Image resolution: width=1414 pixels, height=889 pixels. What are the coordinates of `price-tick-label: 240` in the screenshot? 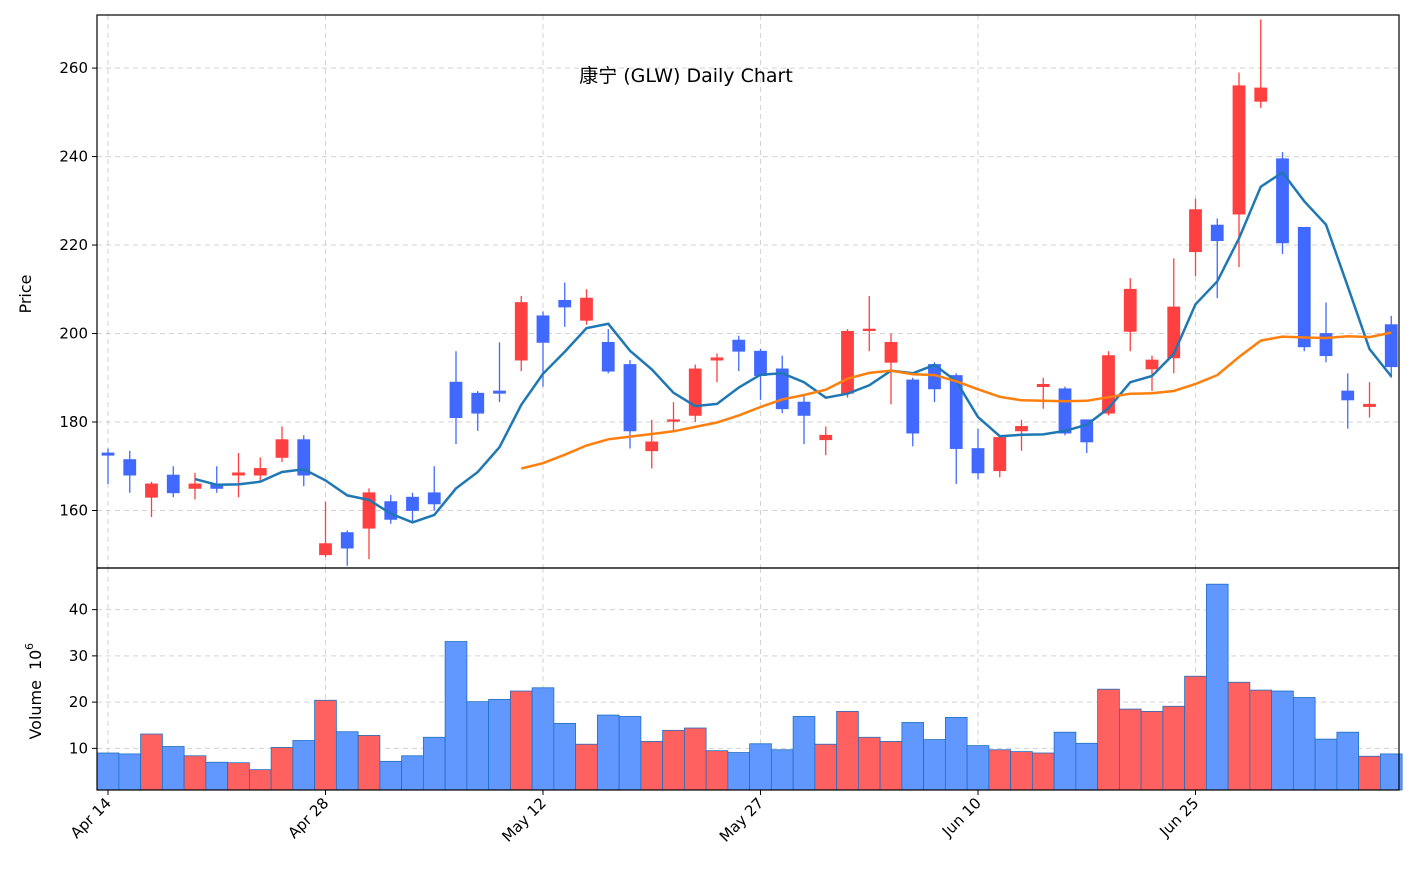 It's located at (73, 157).